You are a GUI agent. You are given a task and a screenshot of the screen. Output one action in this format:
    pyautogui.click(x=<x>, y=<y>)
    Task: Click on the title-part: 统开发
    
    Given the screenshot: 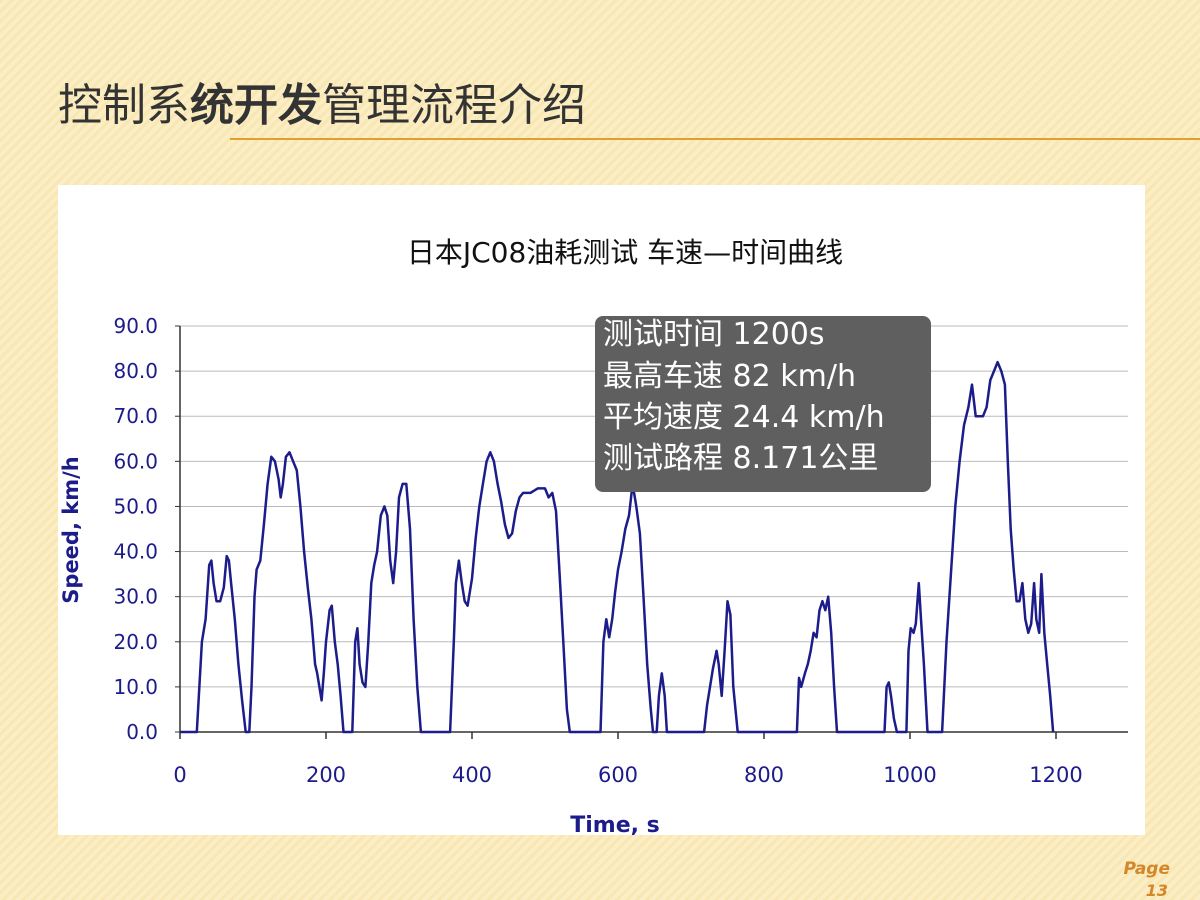 What is the action you would take?
    pyautogui.click(x=256, y=105)
    